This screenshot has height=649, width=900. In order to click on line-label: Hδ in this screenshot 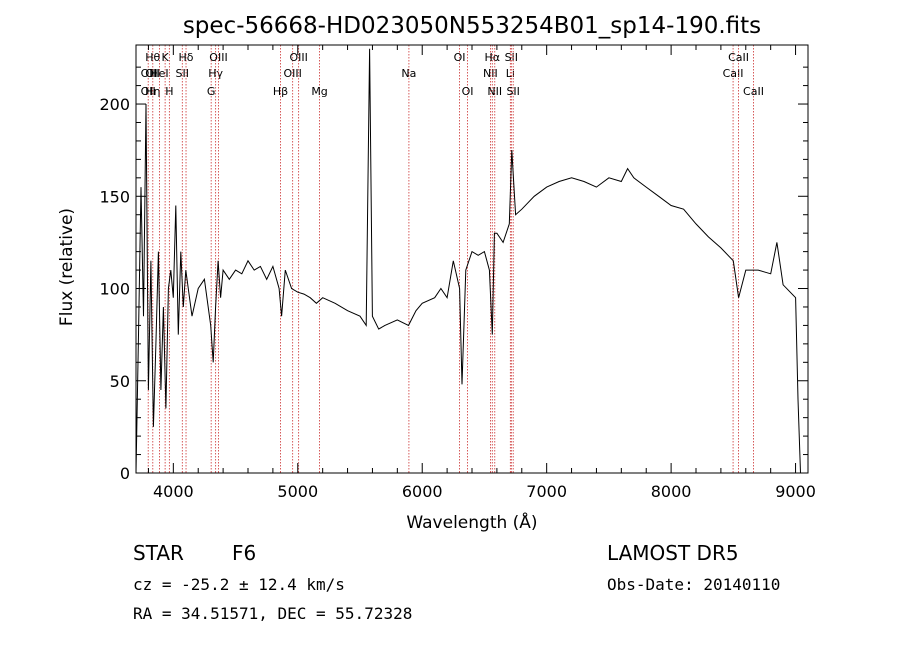, I will do `click(186, 57)`.